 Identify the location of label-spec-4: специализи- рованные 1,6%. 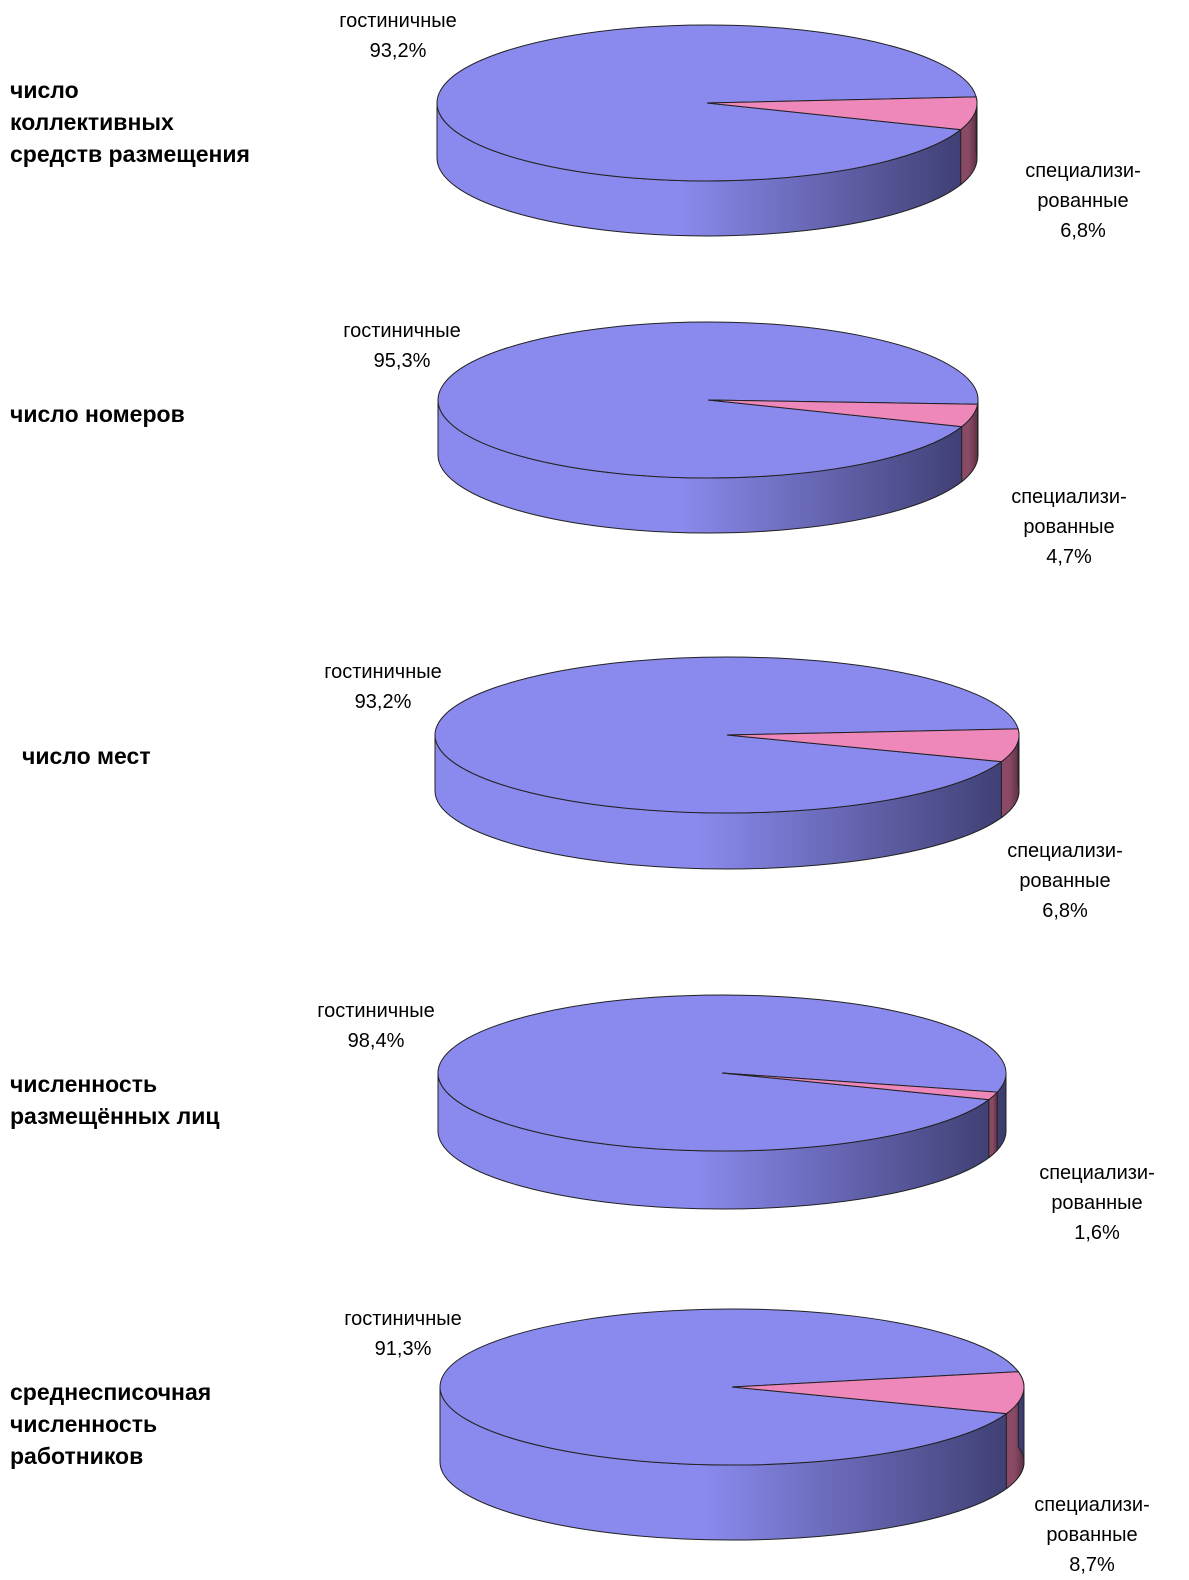
(1097, 1203).